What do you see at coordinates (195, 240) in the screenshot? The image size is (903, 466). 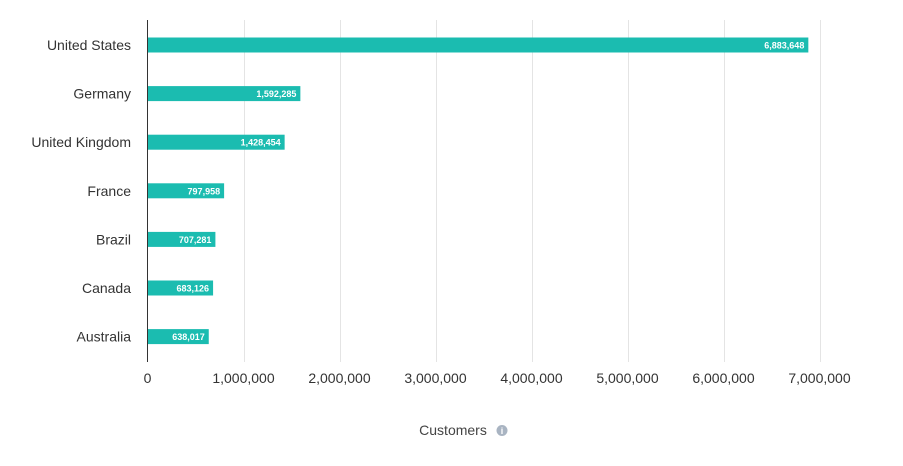 I see `bar-value-label: 707,281` at bounding box center [195, 240].